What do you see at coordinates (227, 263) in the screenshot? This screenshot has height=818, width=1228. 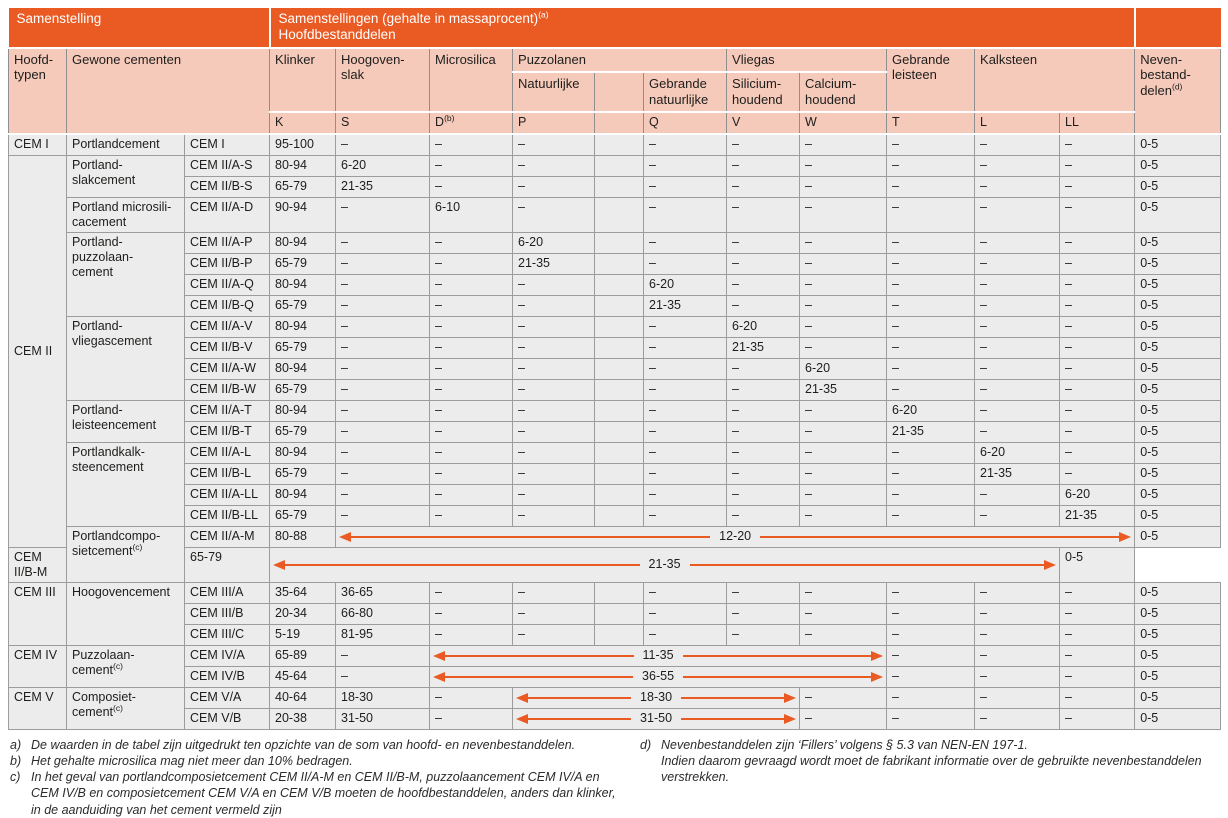 I see `code-cell: CEM II/B-P` at bounding box center [227, 263].